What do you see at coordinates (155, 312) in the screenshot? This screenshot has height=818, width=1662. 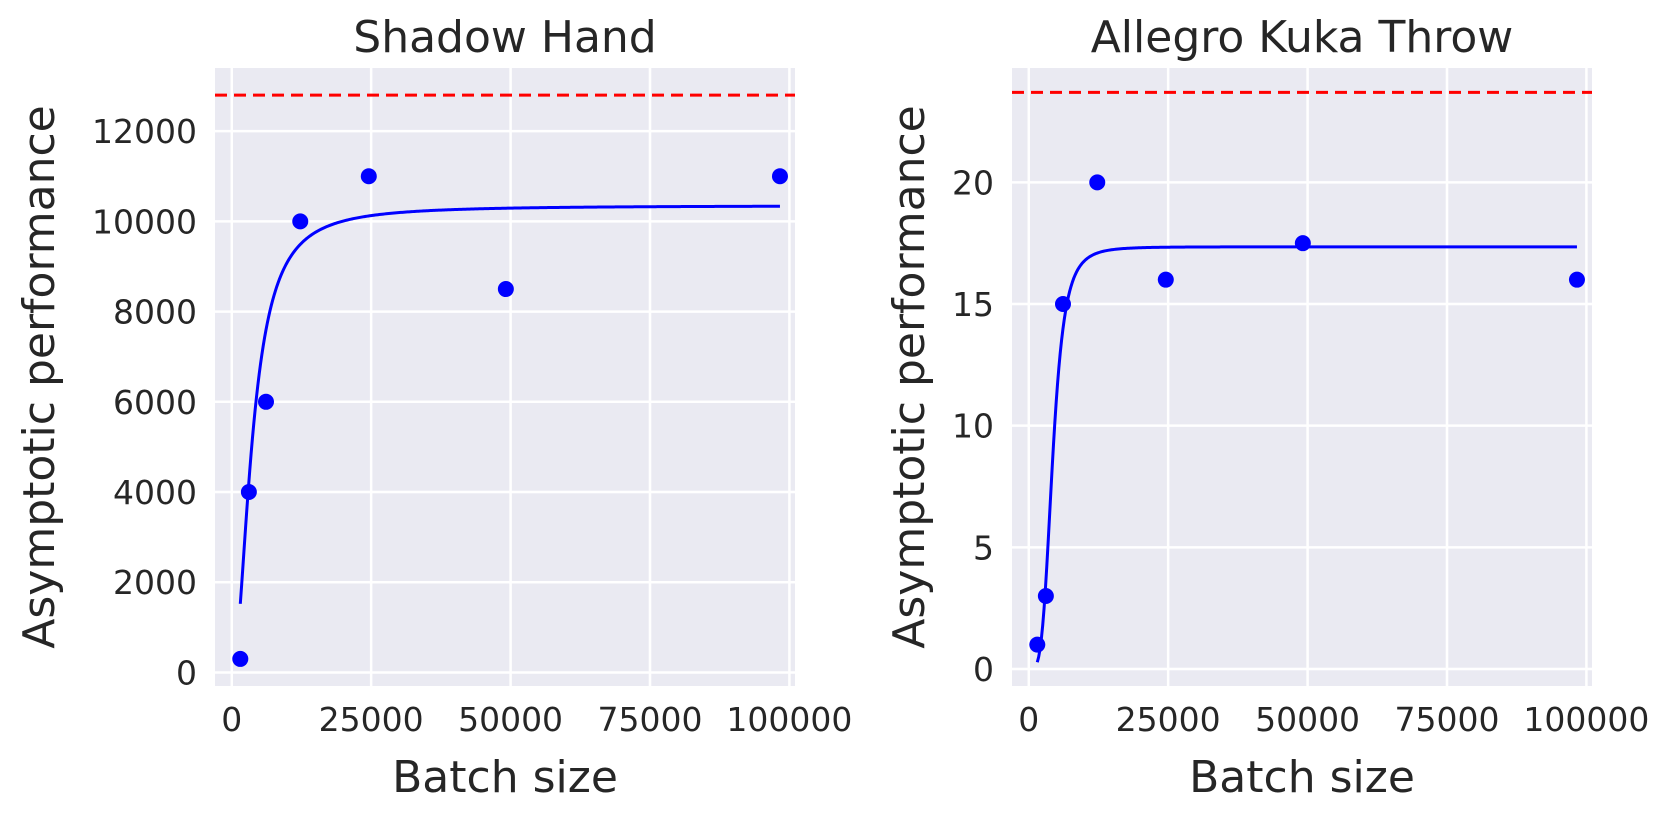 I see `y-tick-label: 8000` at bounding box center [155, 312].